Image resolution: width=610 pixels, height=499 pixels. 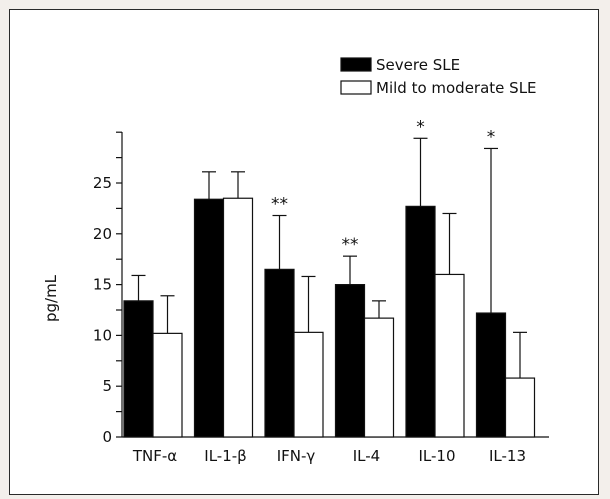 I want to click on y-axis: 0 5 10 15 20 25, so click(x=108, y=288).